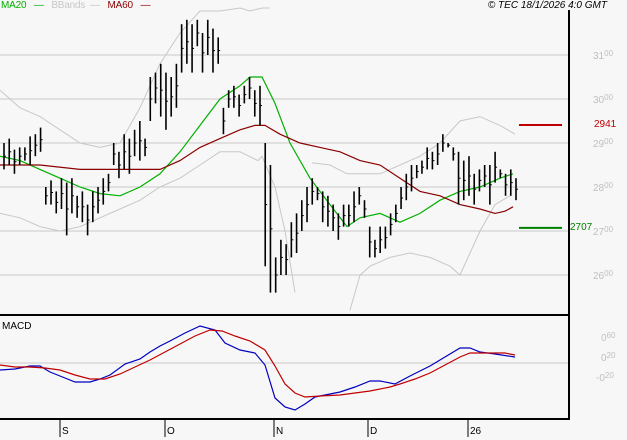 Image resolution: width=627 pixels, height=440 pixels. What do you see at coordinates (68, 5) in the screenshot?
I see `legend-bbands-label: BBands` at bounding box center [68, 5].